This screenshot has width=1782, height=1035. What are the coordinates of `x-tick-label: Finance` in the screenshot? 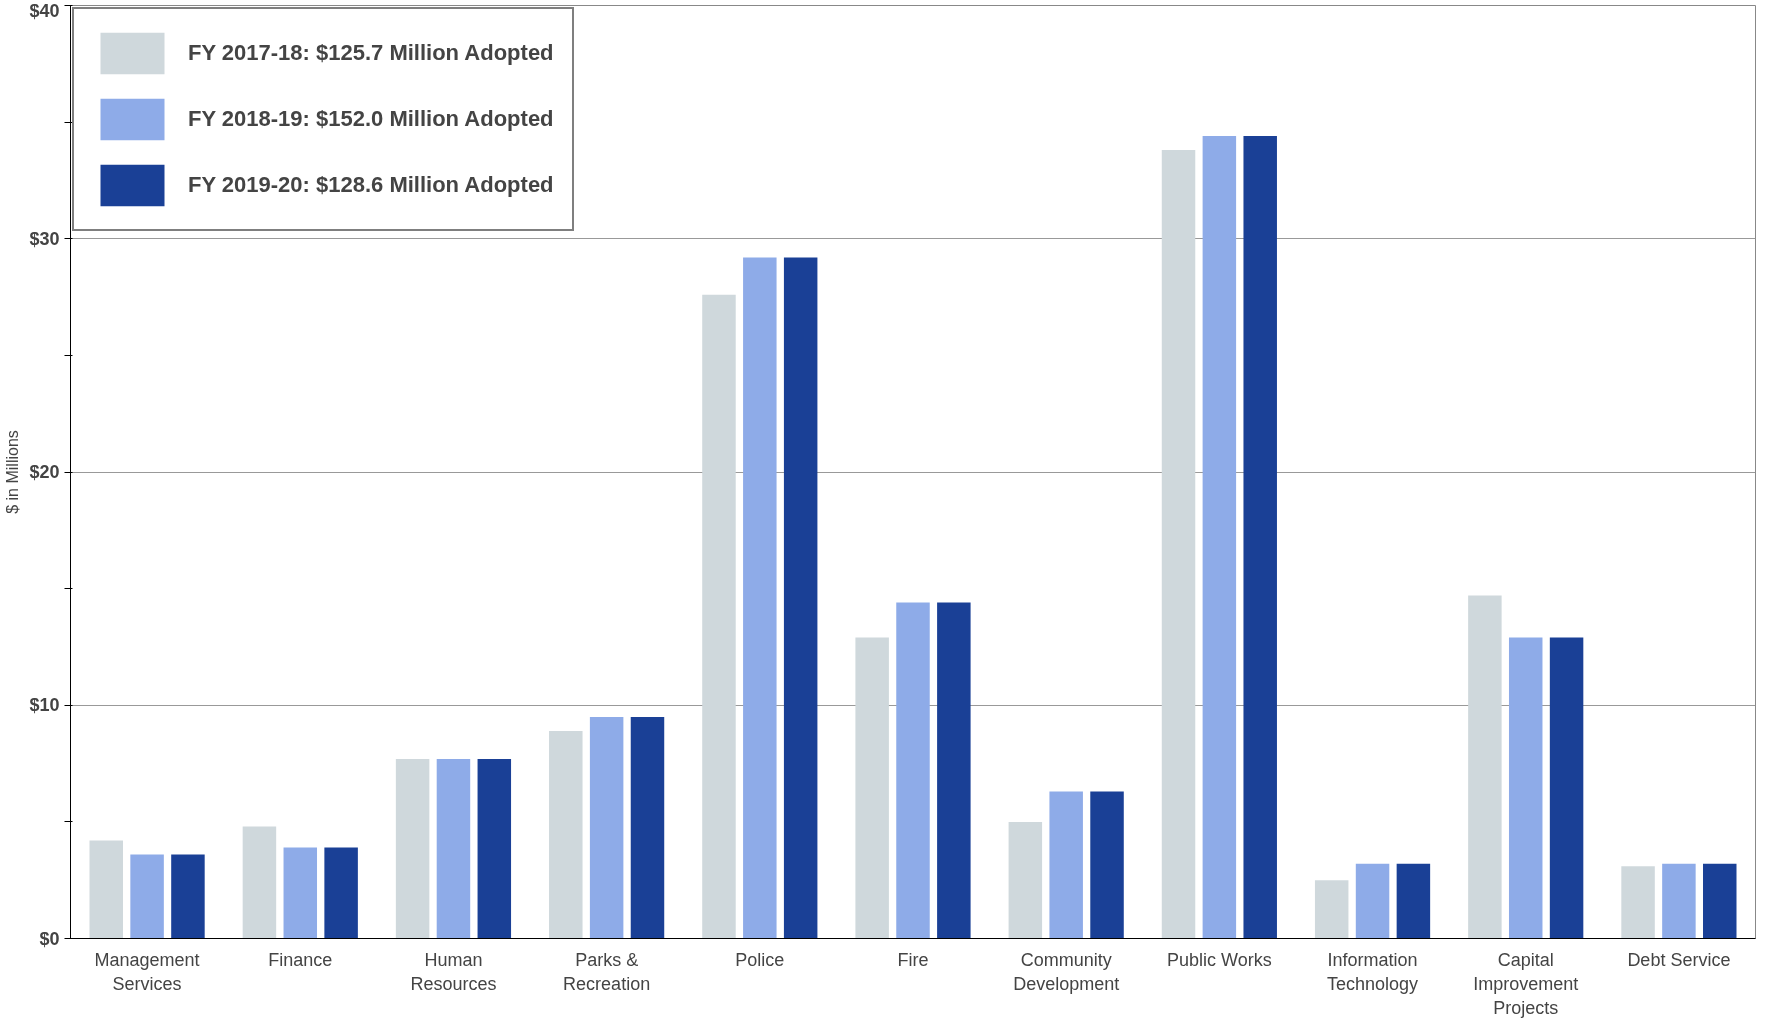 It's located at (300, 959).